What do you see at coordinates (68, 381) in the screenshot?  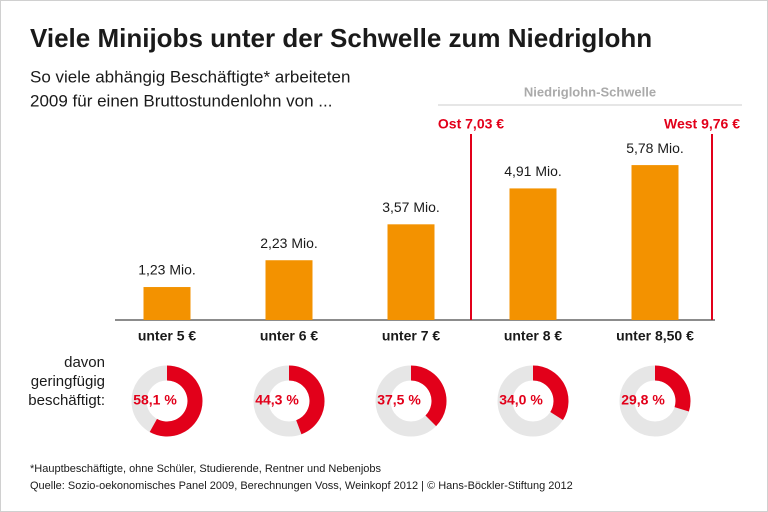 I see `donut-label: geringfügig` at bounding box center [68, 381].